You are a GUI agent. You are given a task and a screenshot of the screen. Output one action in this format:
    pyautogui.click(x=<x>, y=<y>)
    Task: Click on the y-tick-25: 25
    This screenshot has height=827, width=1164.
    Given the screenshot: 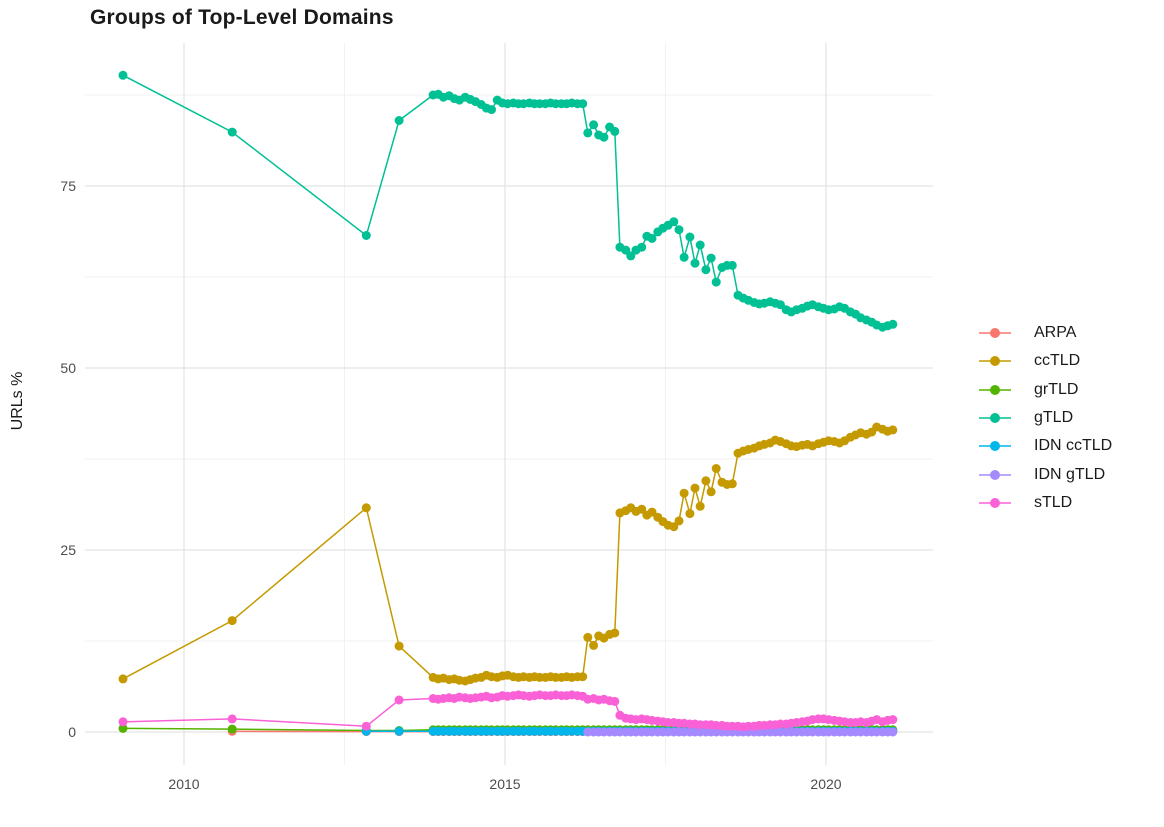 What is the action you would take?
    pyautogui.click(x=68, y=550)
    